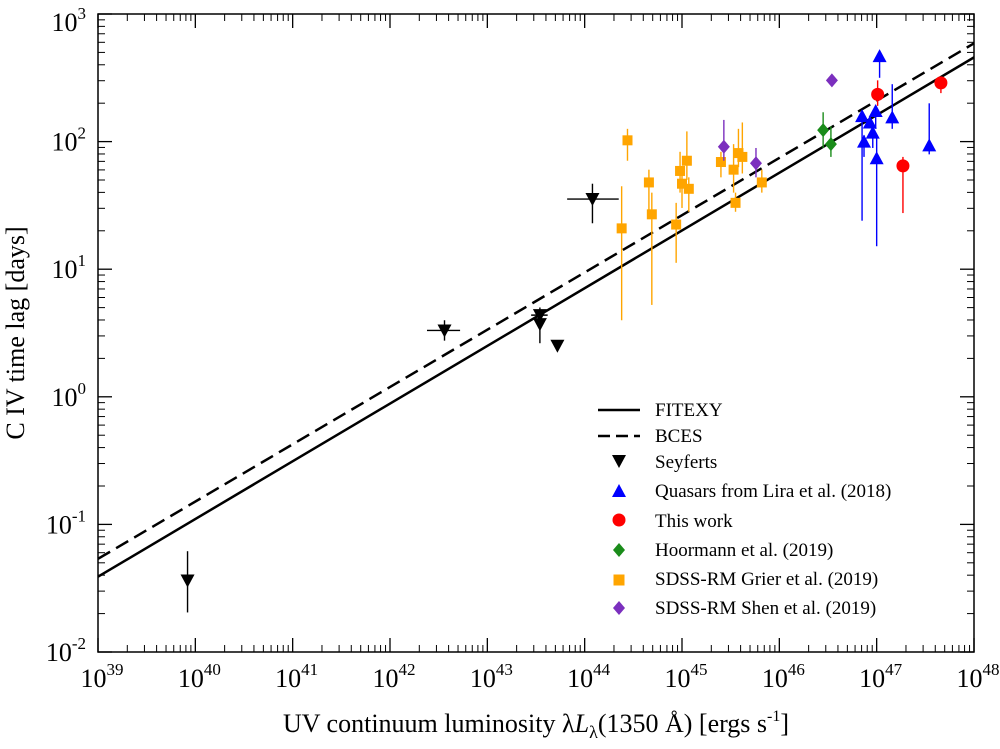  What do you see at coordinates (766, 579) in the screenshot?
I see `legend-grier-label: SDSS-RM Grier et al. (2019)` at bounding box center [766, 579].